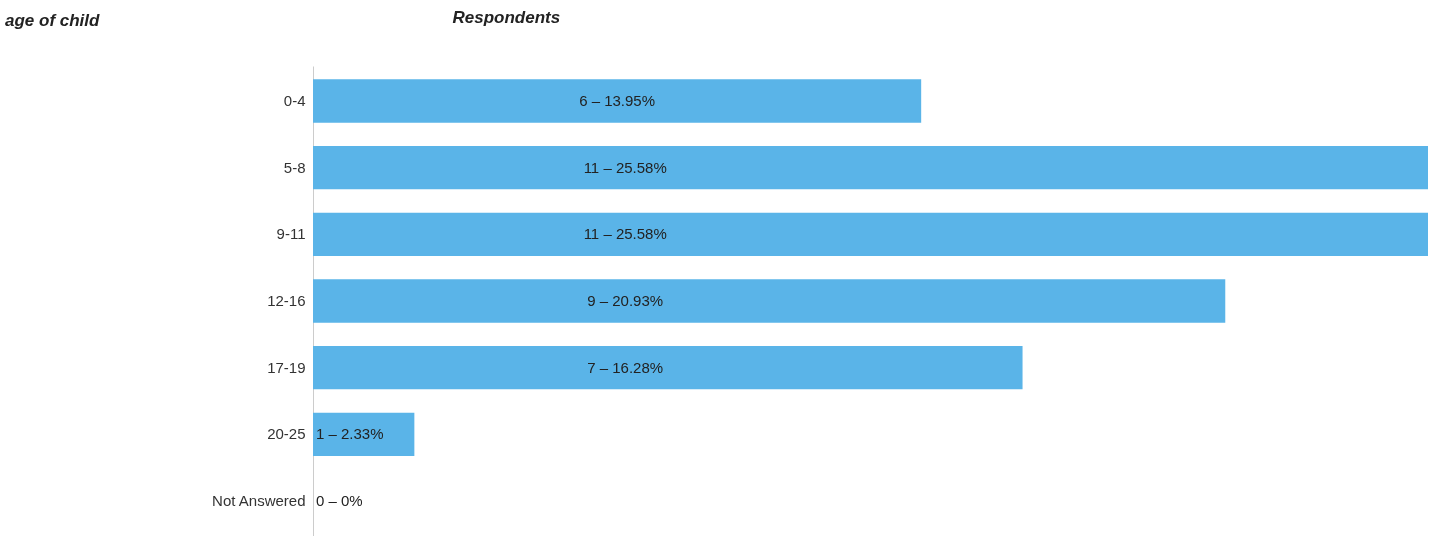 The height and width of the screenshot is (539, 1449). Describe the element at coordinates (294, 100) in the screenshot. I see `y-tick-label: 0-4` at that location.